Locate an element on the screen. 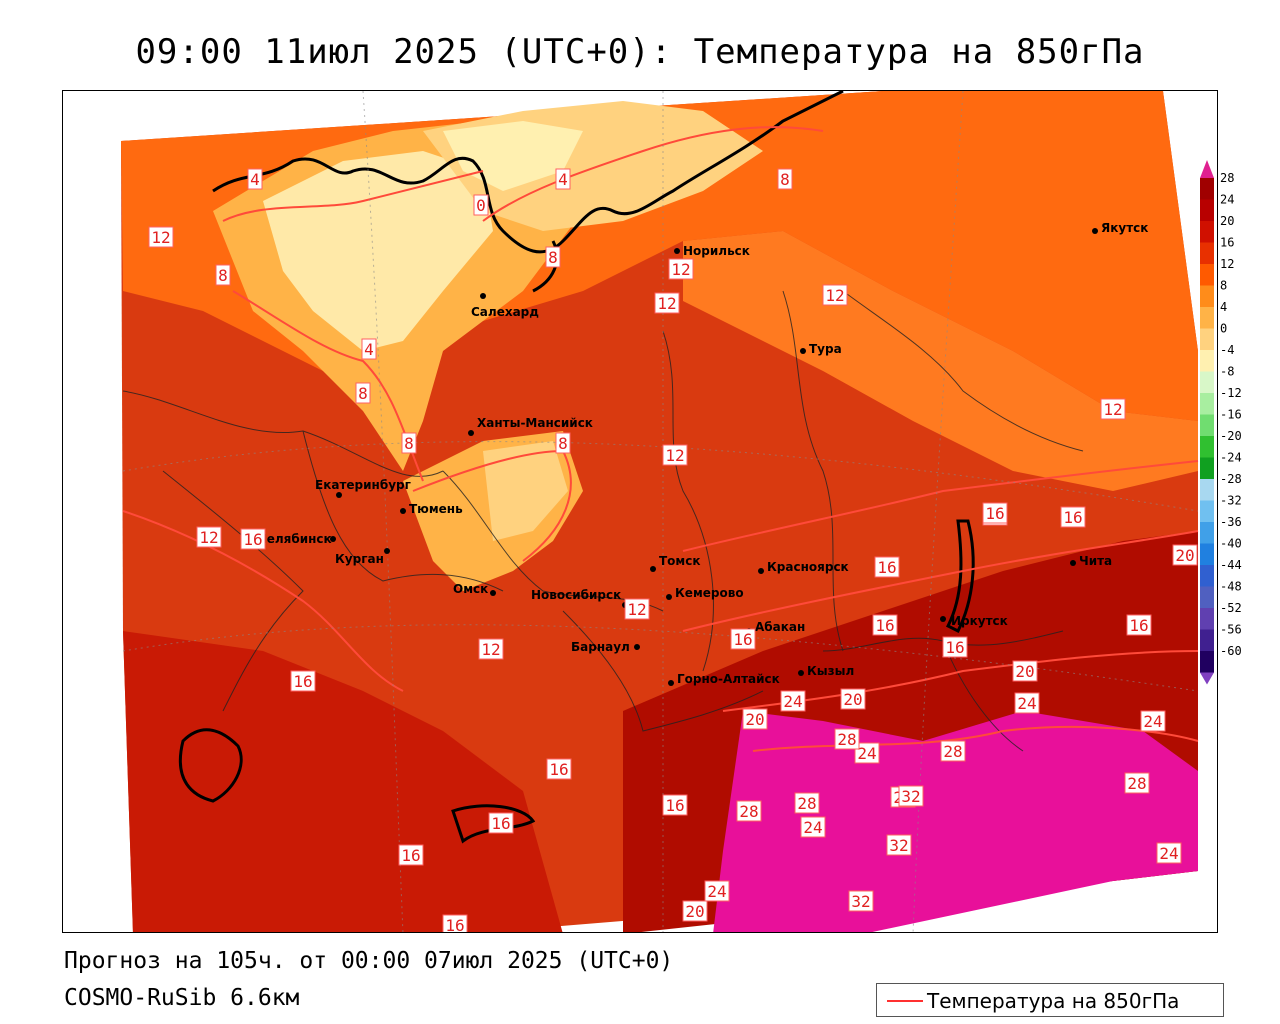 This screenshot has height=1024, width=1280. city-tura: Тура is located at coordinates (821, 349).